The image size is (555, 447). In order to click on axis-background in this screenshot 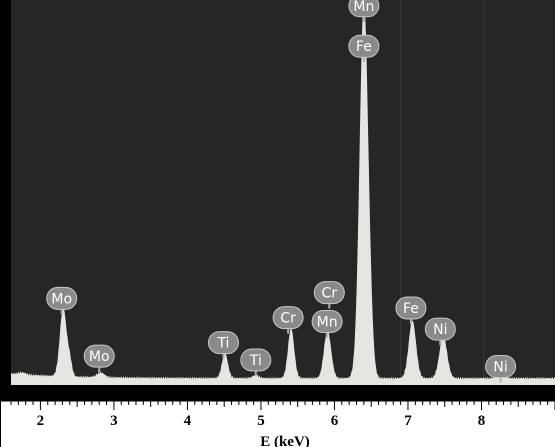, I will do `click(277, 423)`.